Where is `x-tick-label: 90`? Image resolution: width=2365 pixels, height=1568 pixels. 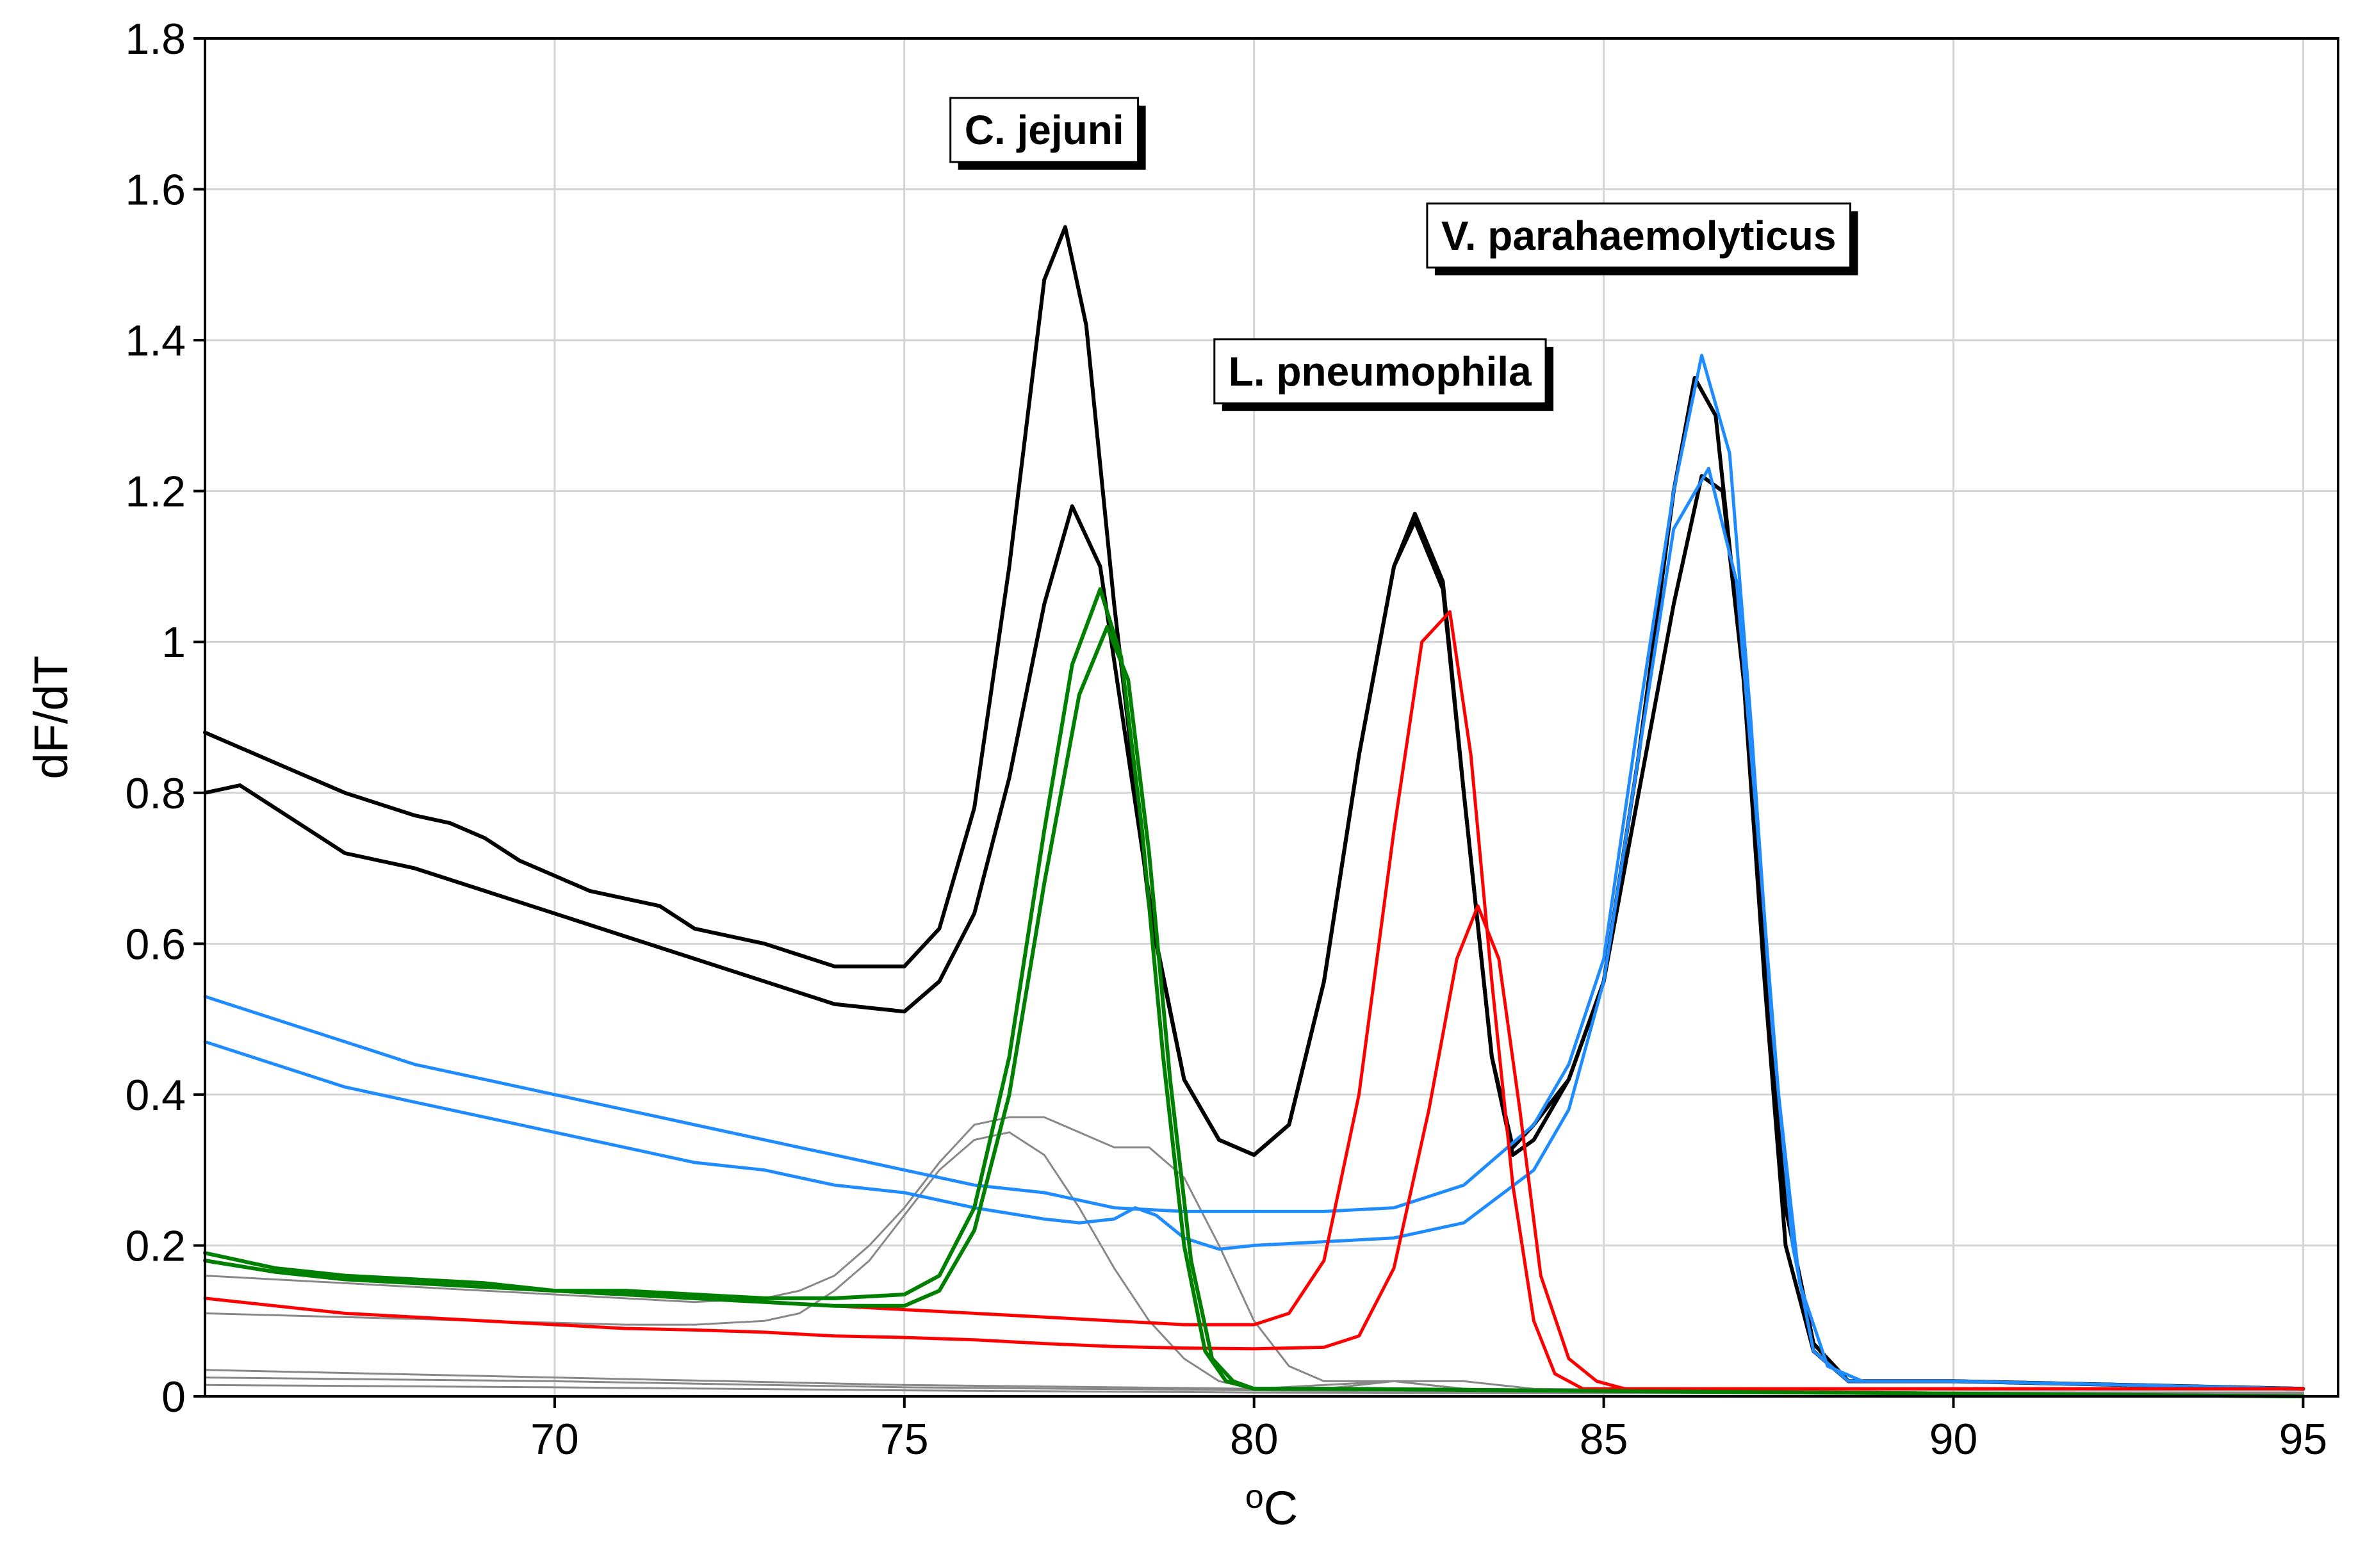 x-tick-label: 90 is located at coordinates (1953, 1439).